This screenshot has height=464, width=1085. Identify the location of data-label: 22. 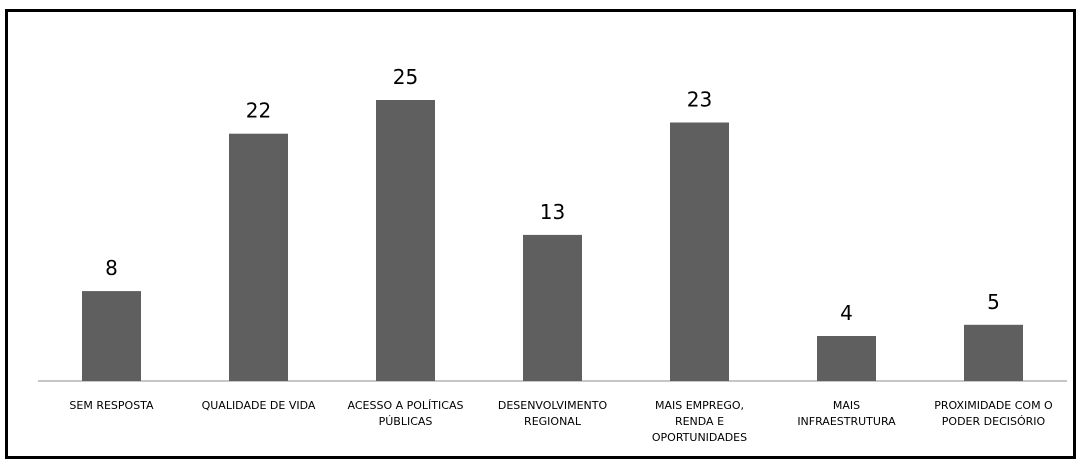
(258, 111).